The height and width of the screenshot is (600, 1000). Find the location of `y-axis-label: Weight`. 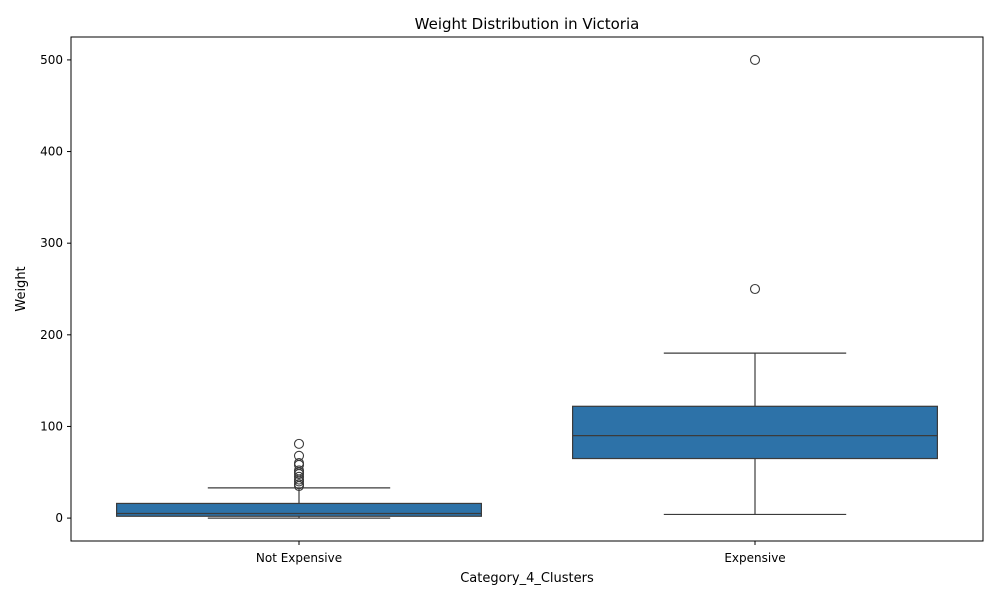

y-axis-label: Weight is located at coordinates (21, 288).